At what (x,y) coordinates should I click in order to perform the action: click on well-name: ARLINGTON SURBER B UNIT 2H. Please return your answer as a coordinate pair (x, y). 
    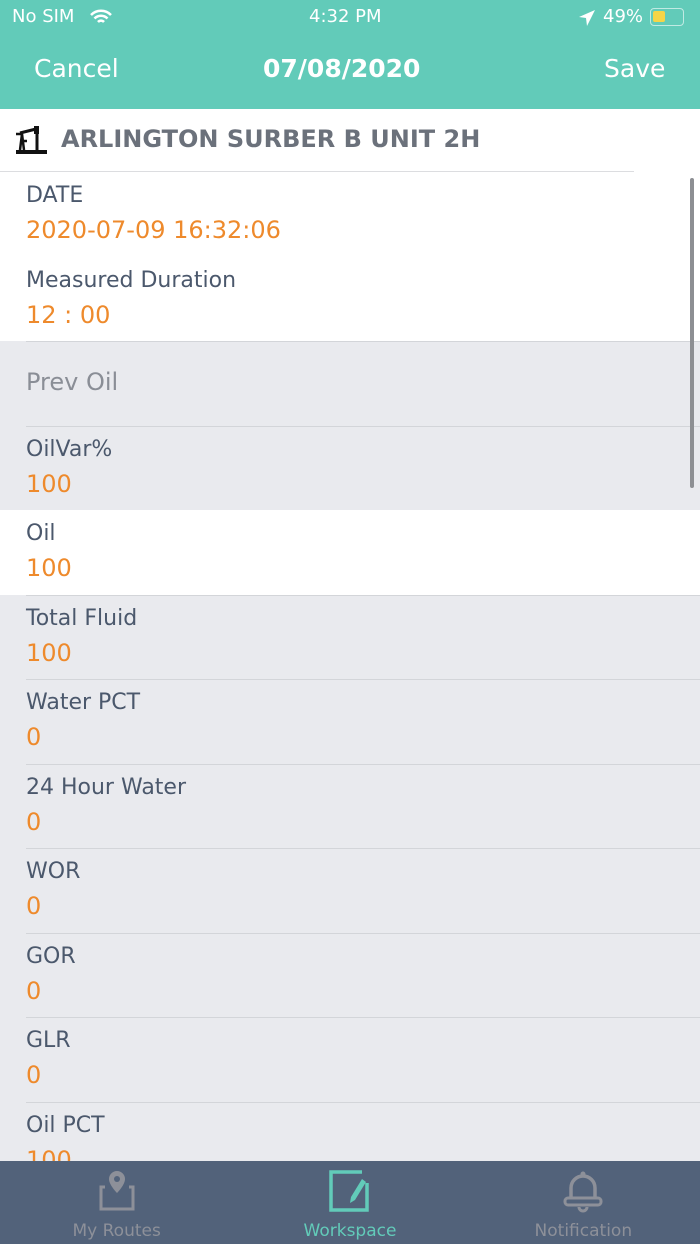
    Looking at the image, I should click on (271, 139).